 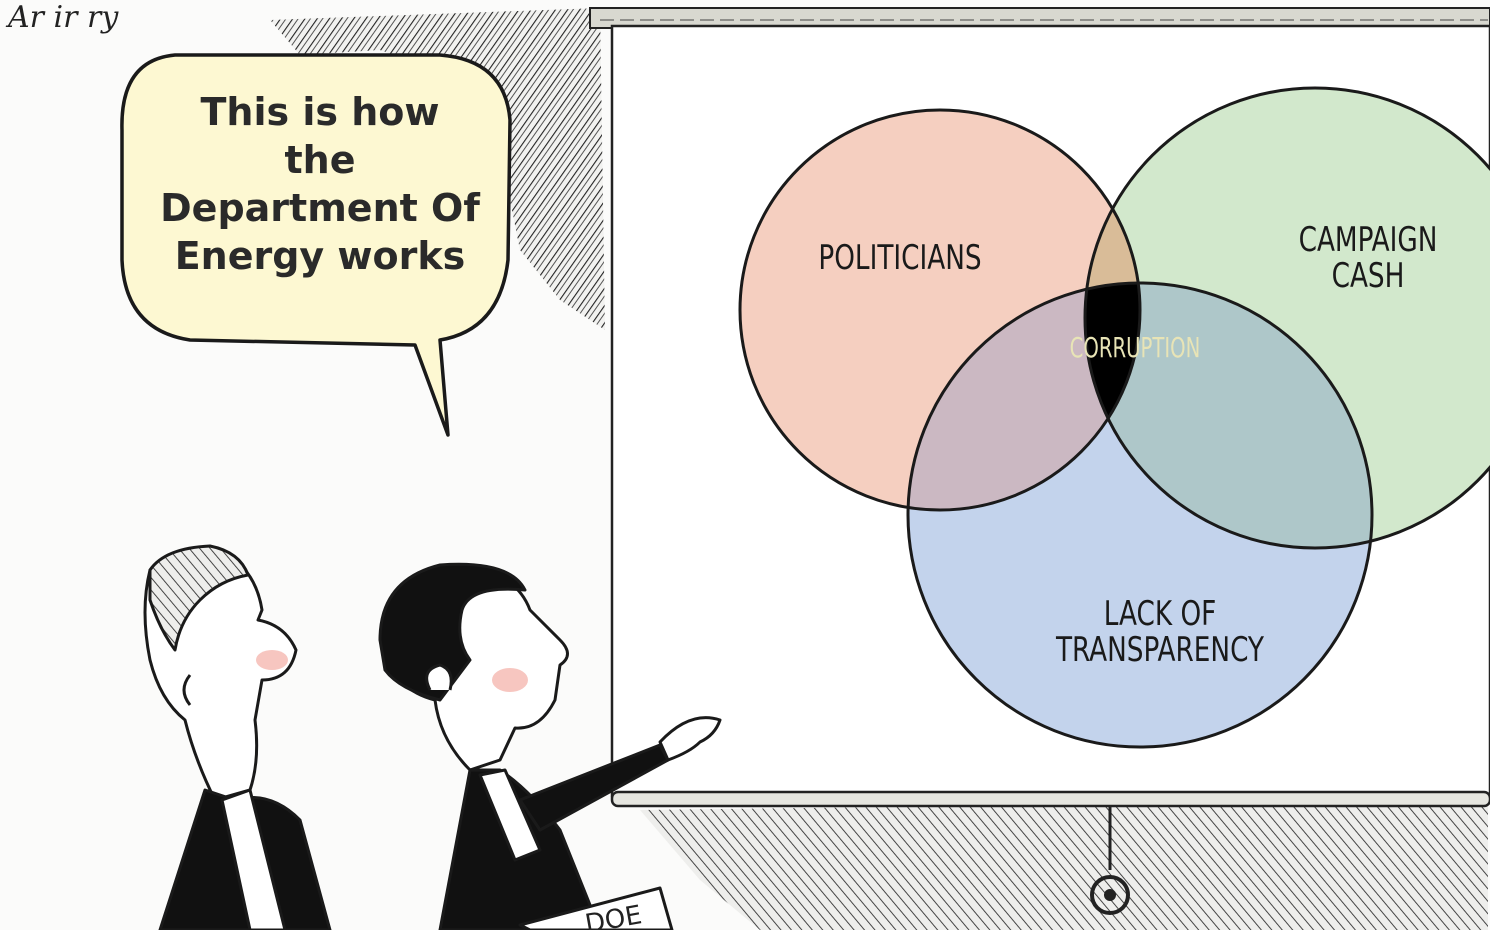 What do you see at coordinates (1050, 799) in the screenshot?
I see `screen-bar-bottom` at bounding box center [1050, 799].